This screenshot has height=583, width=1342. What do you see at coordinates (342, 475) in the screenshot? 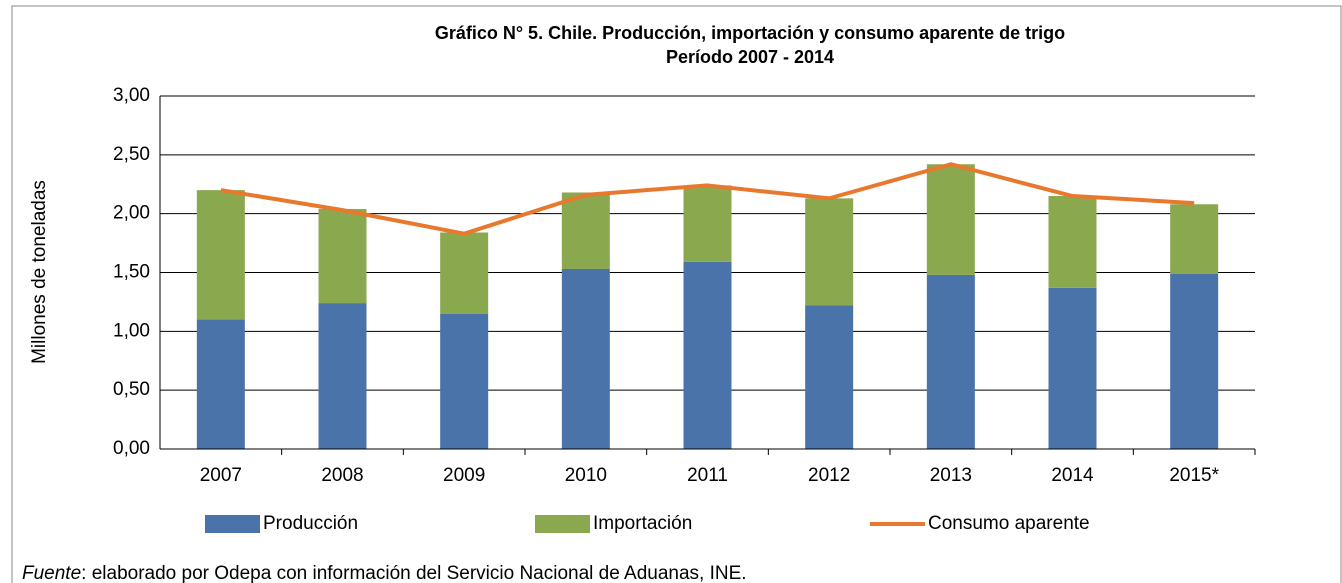
I see `x-tick-label: 2008` at bounding box center [342, 475].